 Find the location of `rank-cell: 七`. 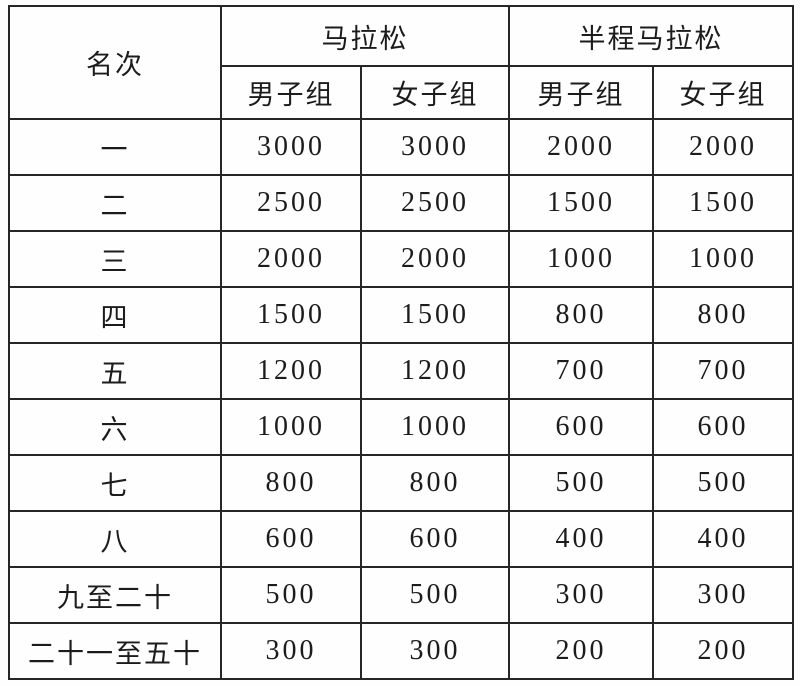

rank-cell: 七 is located at coordinates (115, 483).